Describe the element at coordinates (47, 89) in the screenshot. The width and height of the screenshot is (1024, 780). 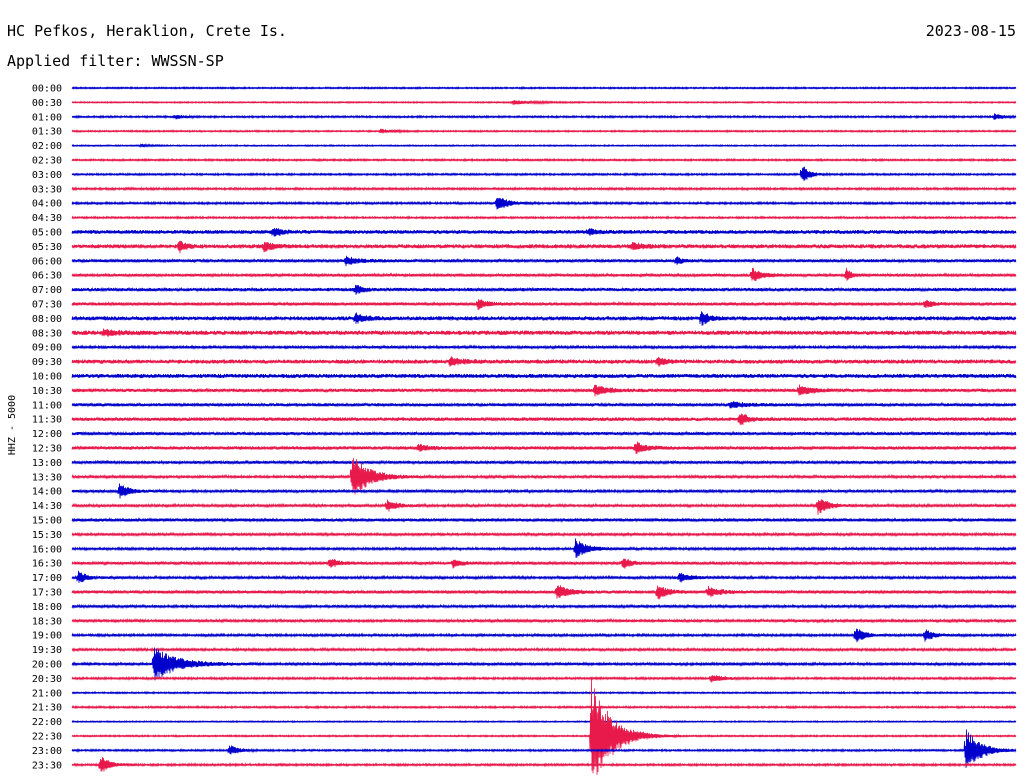
I see `trace-label: 00:00` at that location.